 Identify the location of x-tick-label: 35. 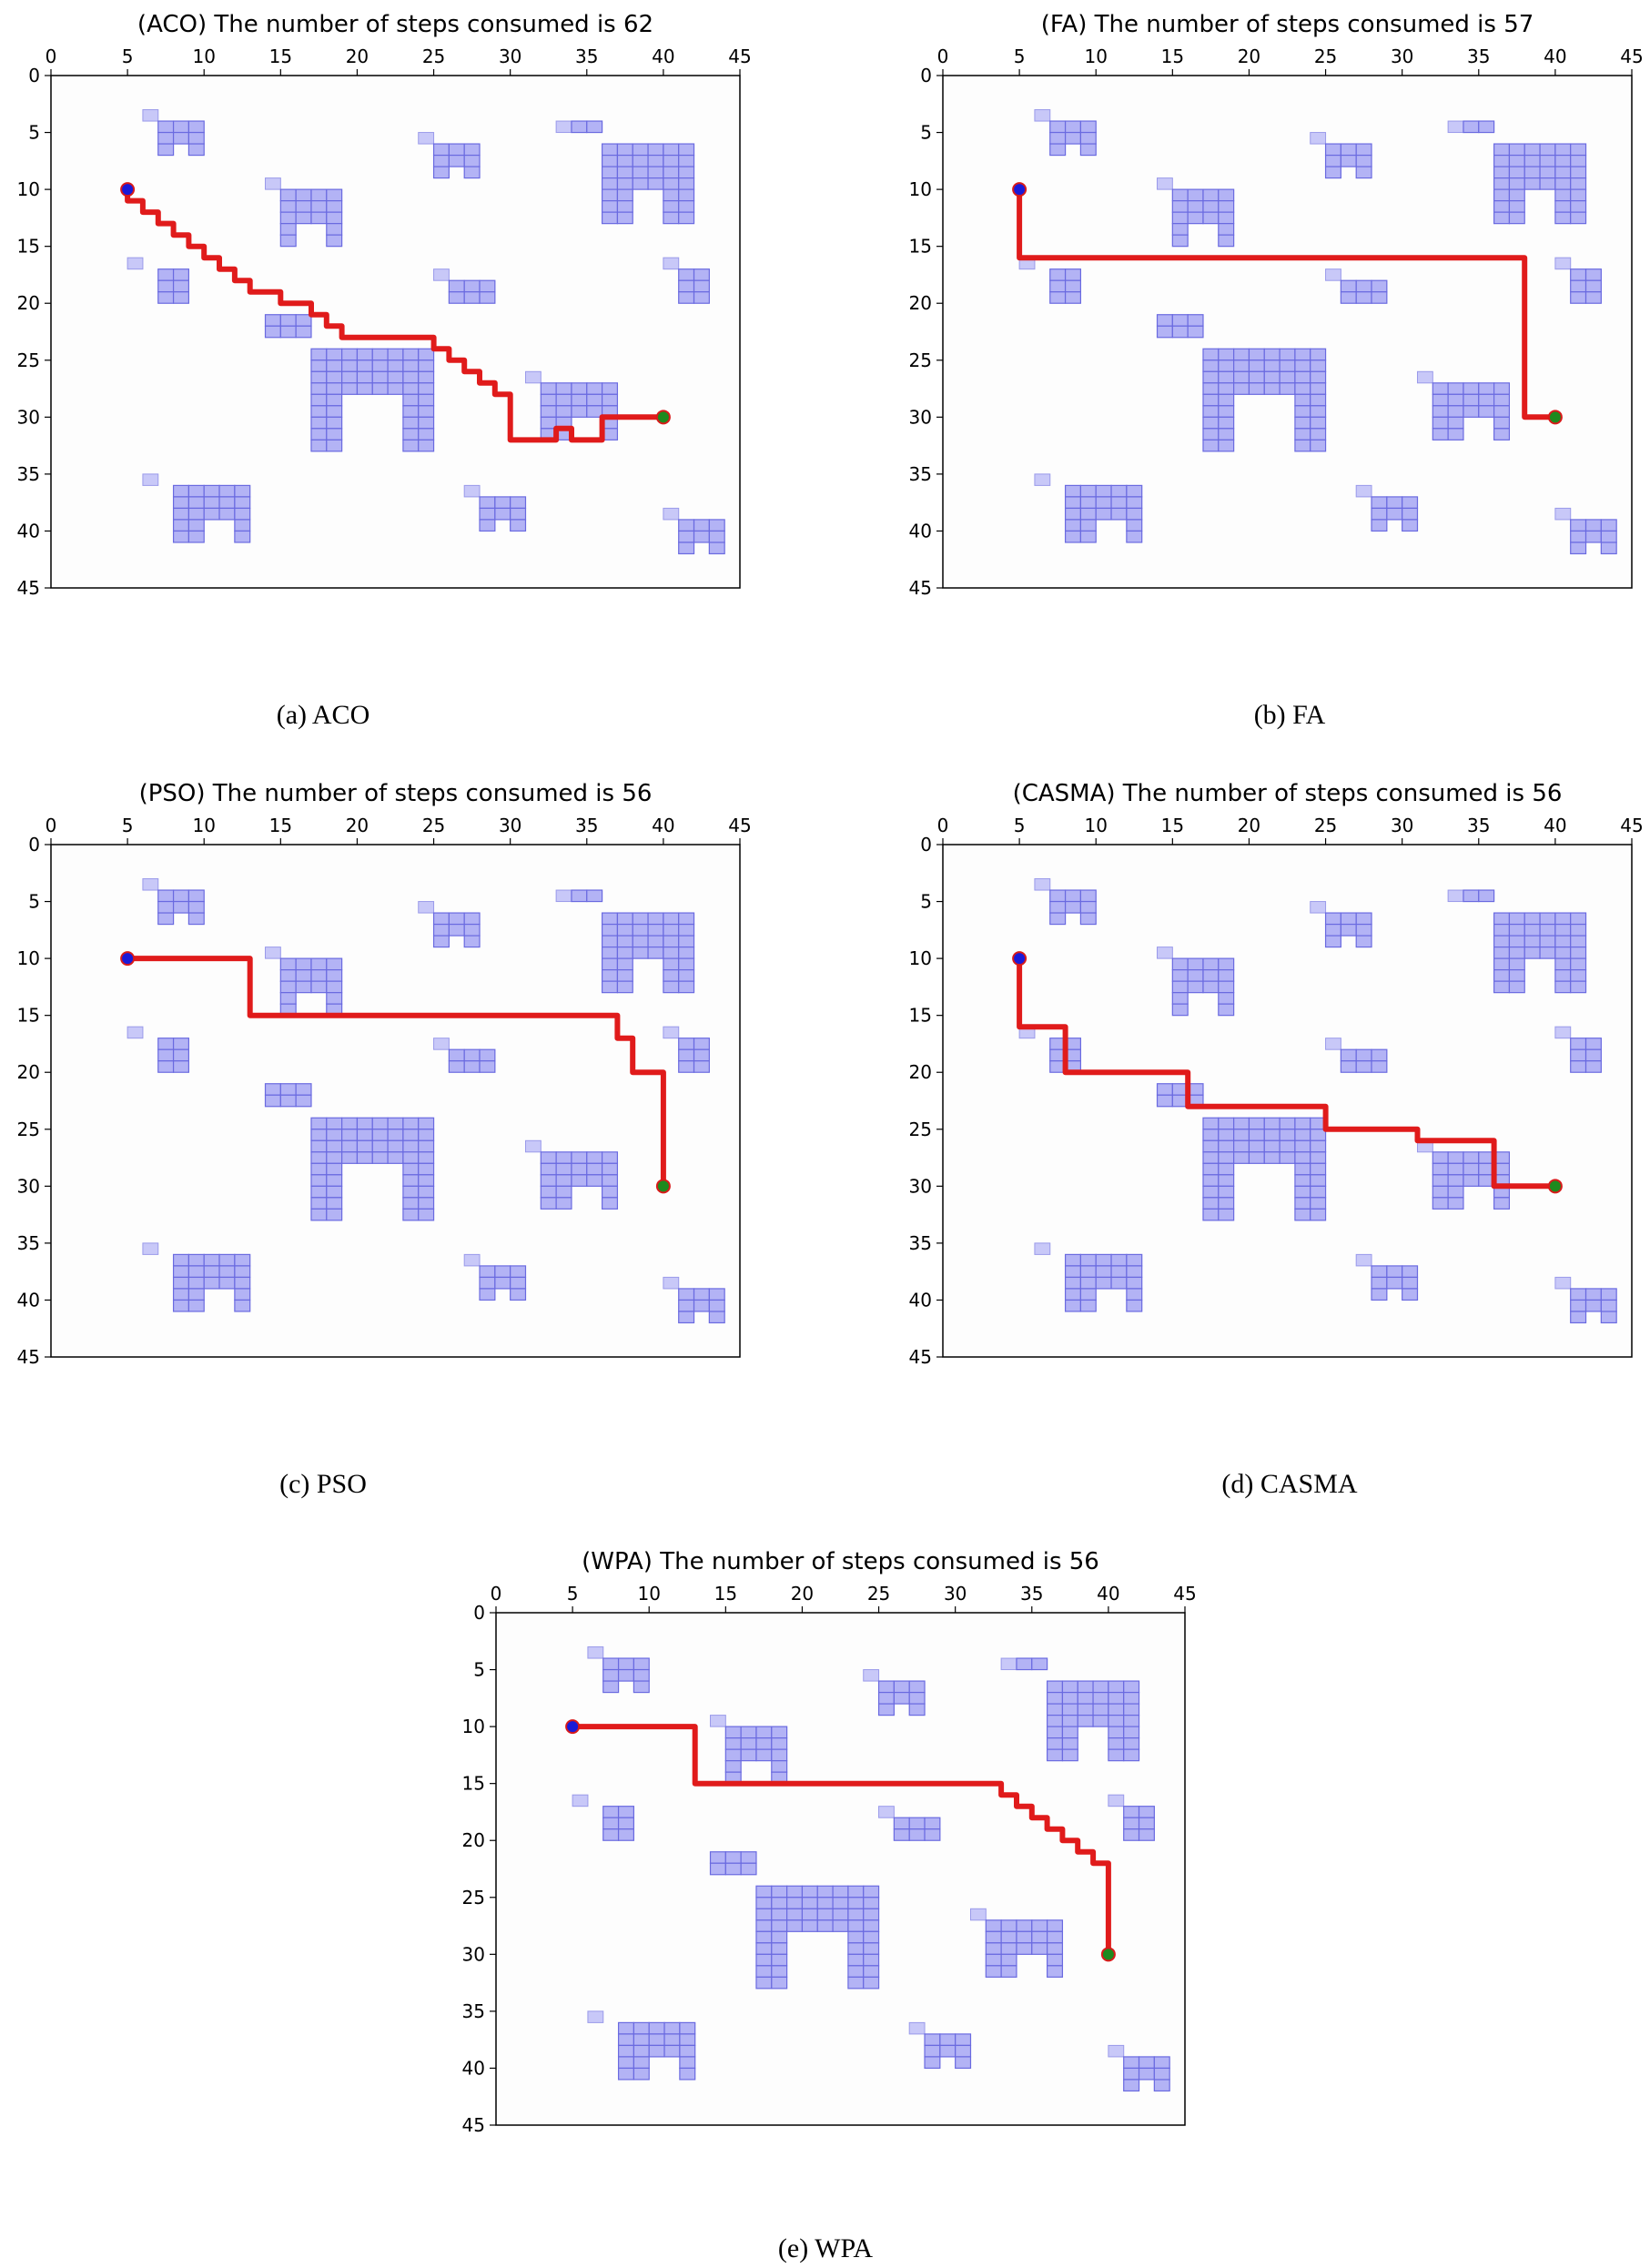
(1479, 56).